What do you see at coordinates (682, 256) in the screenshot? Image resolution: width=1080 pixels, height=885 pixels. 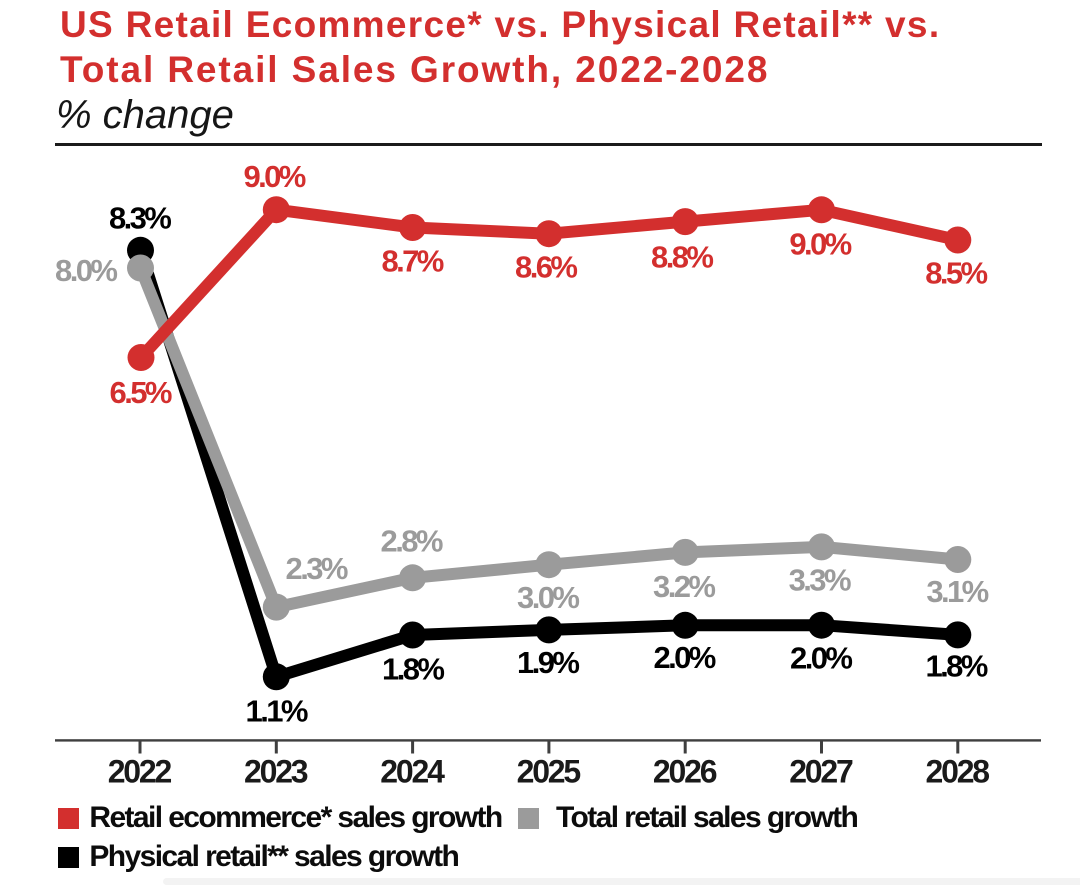 I see `svg-text: 8.8%` at bounding box center [682, 256].